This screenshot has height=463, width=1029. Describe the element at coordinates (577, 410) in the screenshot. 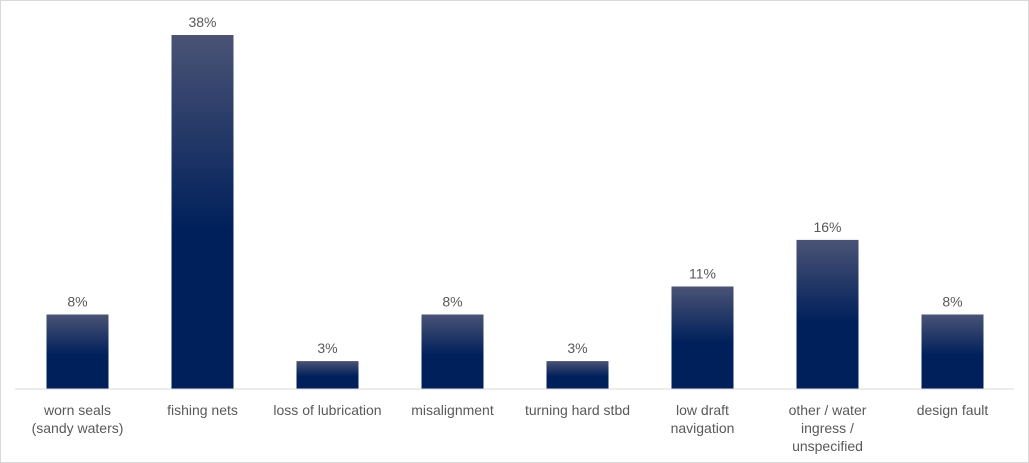

I see `category-label: turning hard stbd` at that location.